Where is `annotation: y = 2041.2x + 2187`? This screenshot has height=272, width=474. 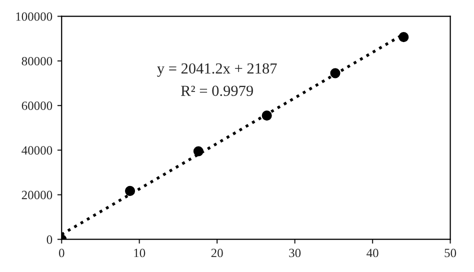 annotation: y = 2041.2x + 2187 is located at coordinates (217, 70).